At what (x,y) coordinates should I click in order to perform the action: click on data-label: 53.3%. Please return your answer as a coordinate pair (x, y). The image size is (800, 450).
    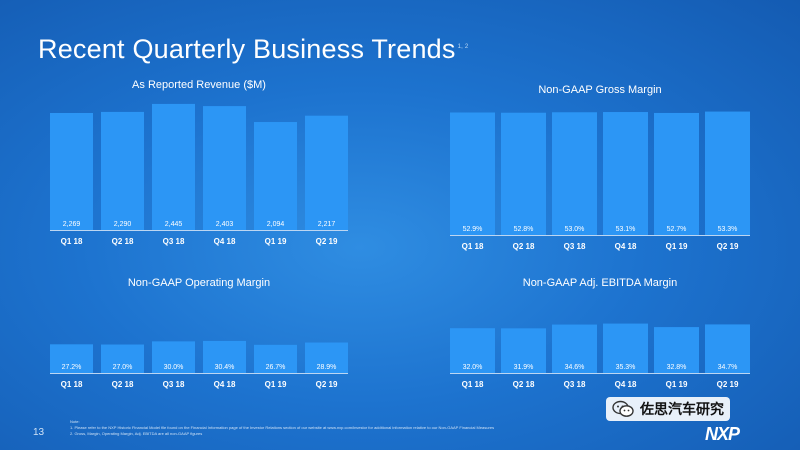
    Looking at the image, I should click on (728, 229).